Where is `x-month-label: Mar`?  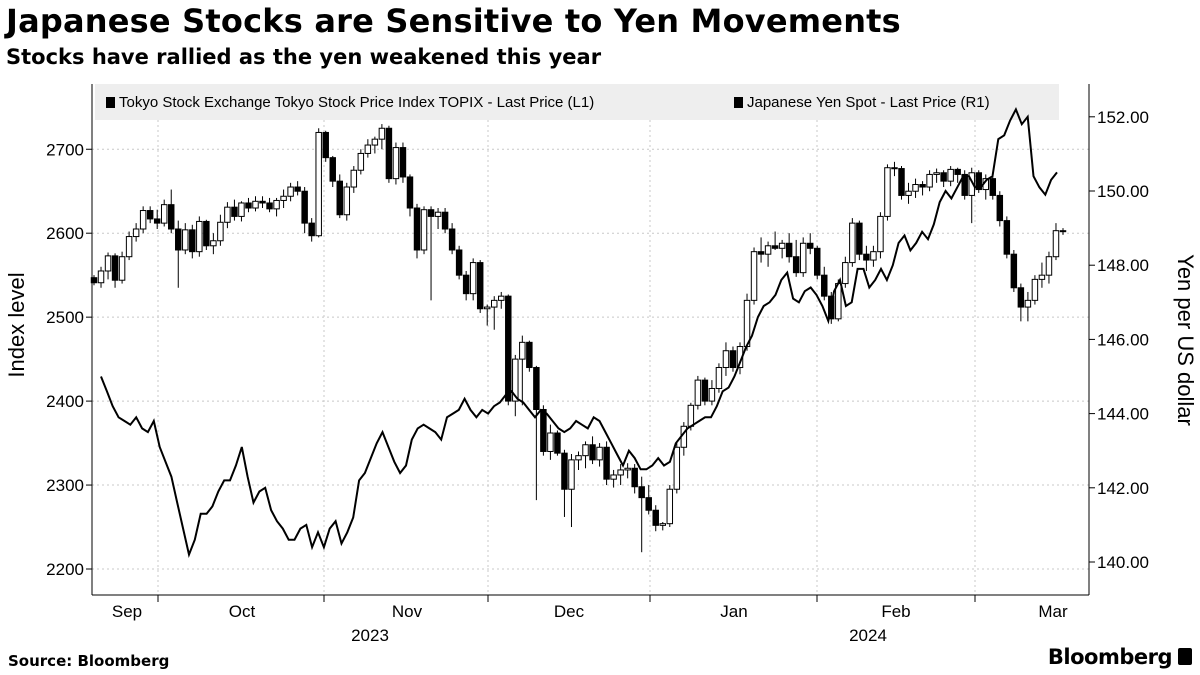 x-month-label: Mar is located at coordinates (1053, 611).